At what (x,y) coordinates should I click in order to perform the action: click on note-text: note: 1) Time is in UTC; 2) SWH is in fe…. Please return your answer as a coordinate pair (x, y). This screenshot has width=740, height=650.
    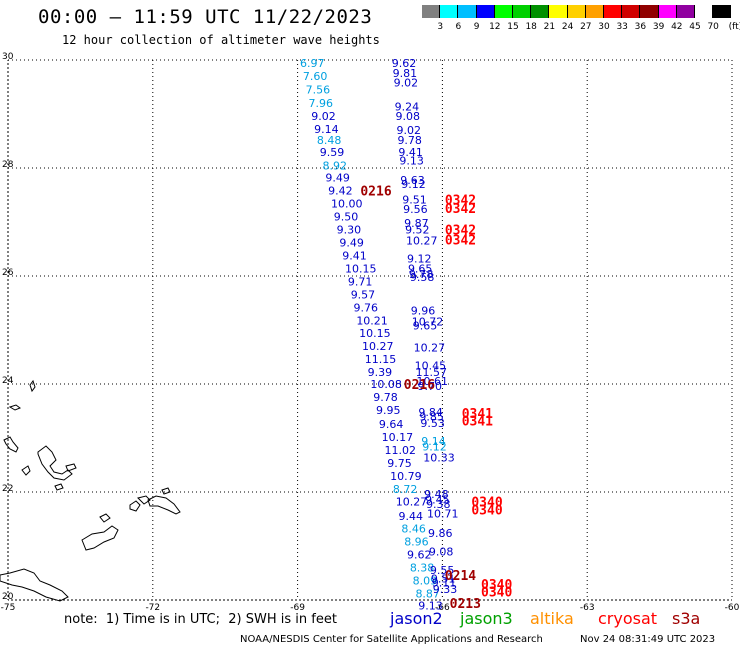
    Looking at the image, I should click on (200, 619).